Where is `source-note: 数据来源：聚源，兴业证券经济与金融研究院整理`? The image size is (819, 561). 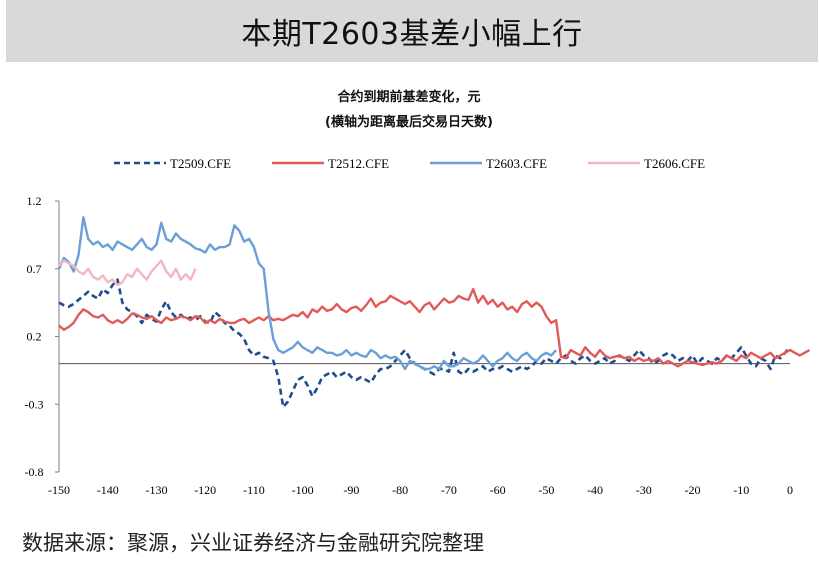
source-note: 数据来源：聚源，兴业证券经济与金融研究院整理 is located at coordinates (253, 543).